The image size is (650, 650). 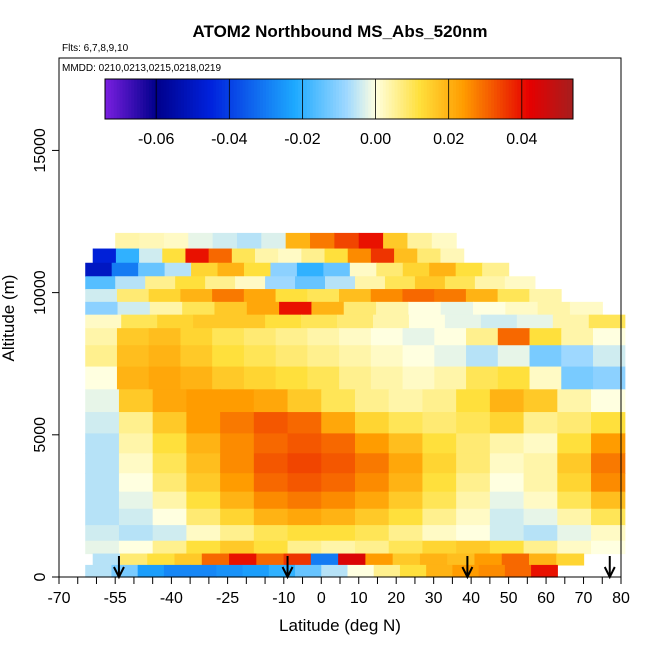 What do you see at coordinates (471, 598) in the screenshot?
I see `x-tick-label: 40` at bounding box center [471, 598].